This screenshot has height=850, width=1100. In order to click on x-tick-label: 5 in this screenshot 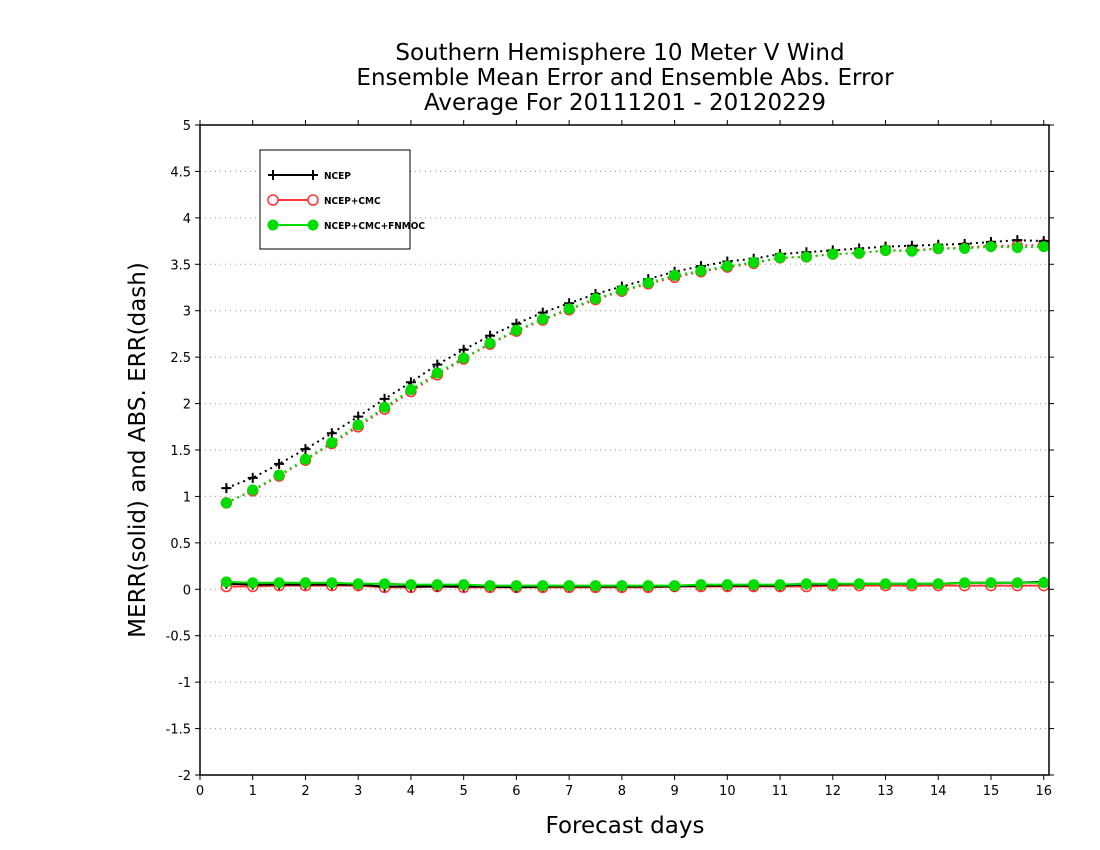, I will do `click(464, 791)`.